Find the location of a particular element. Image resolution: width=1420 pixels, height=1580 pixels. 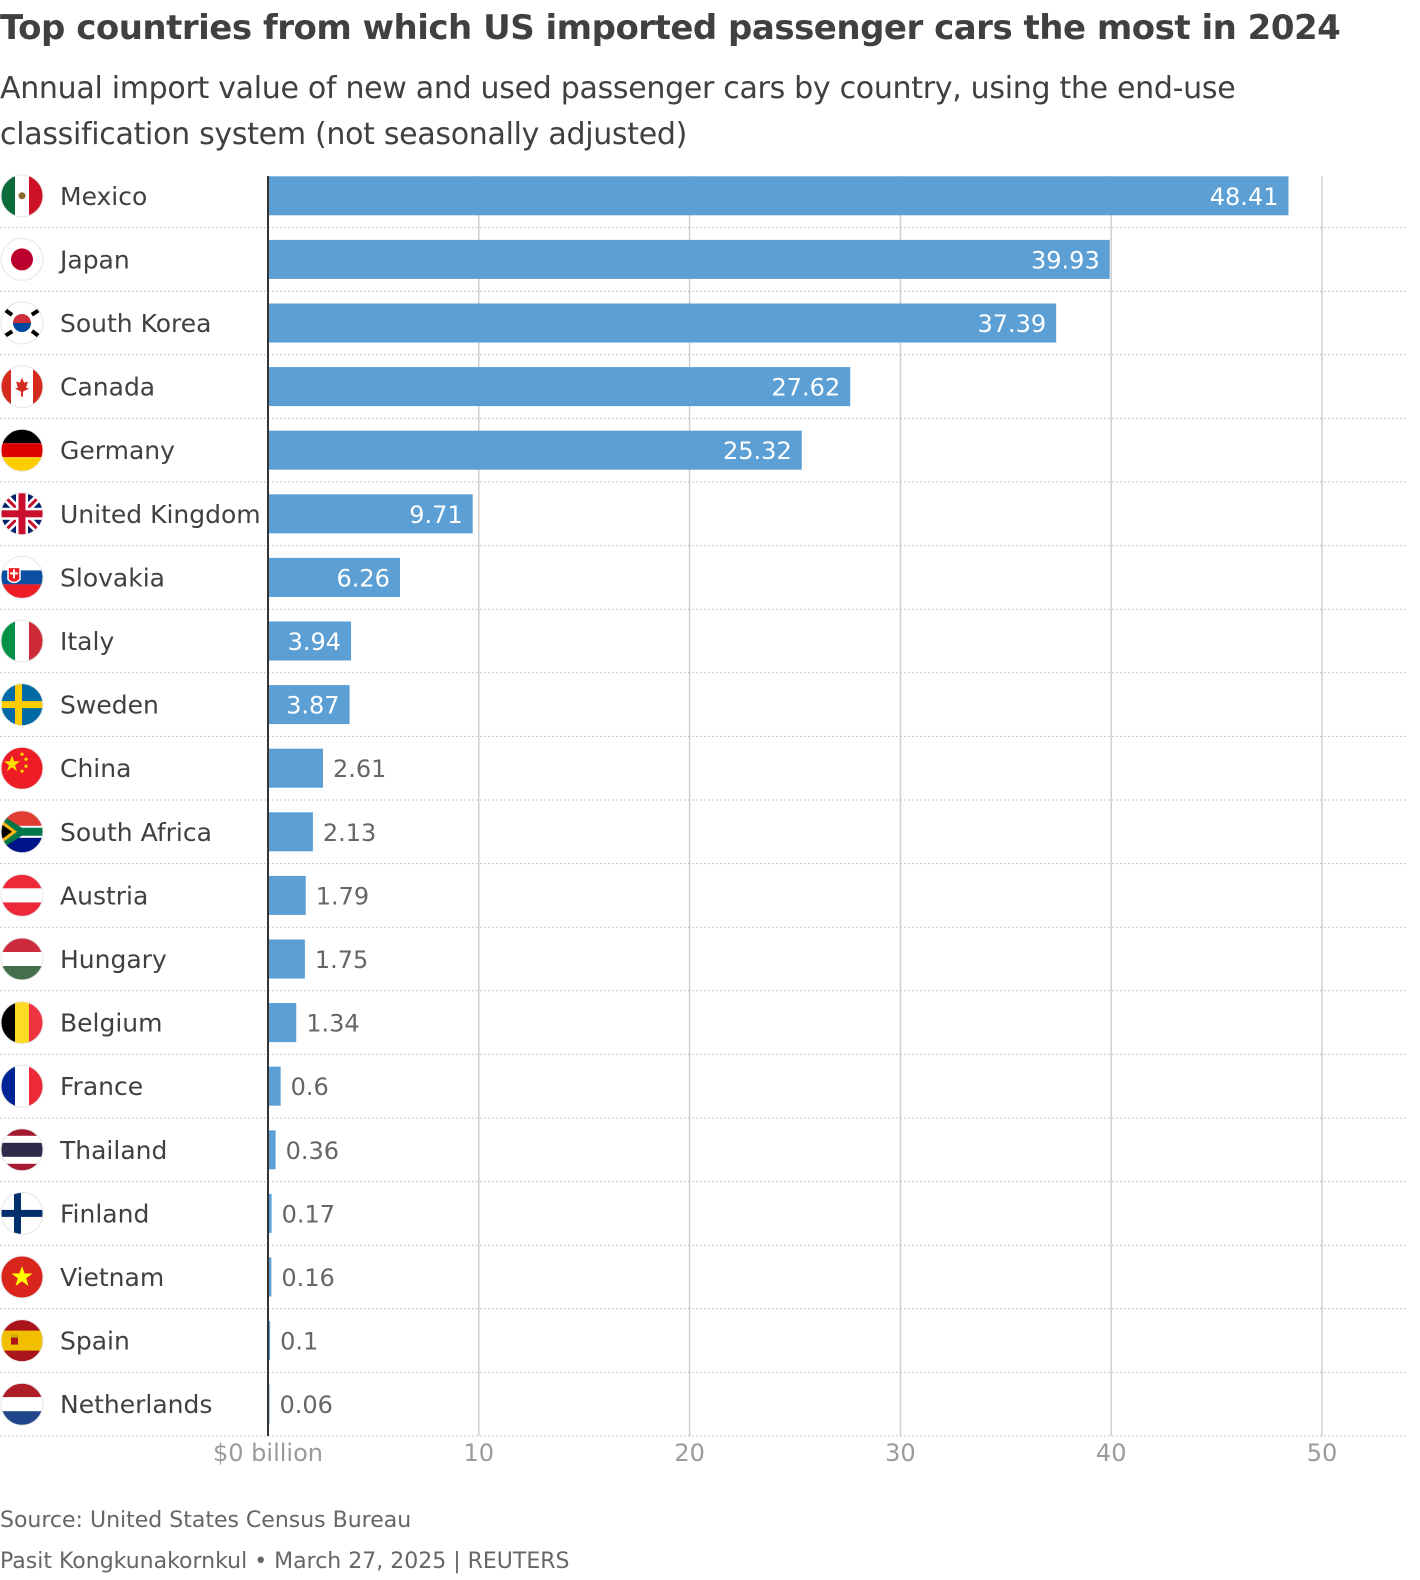

category-label: United Kingdom is located at coordinates (160, 514).